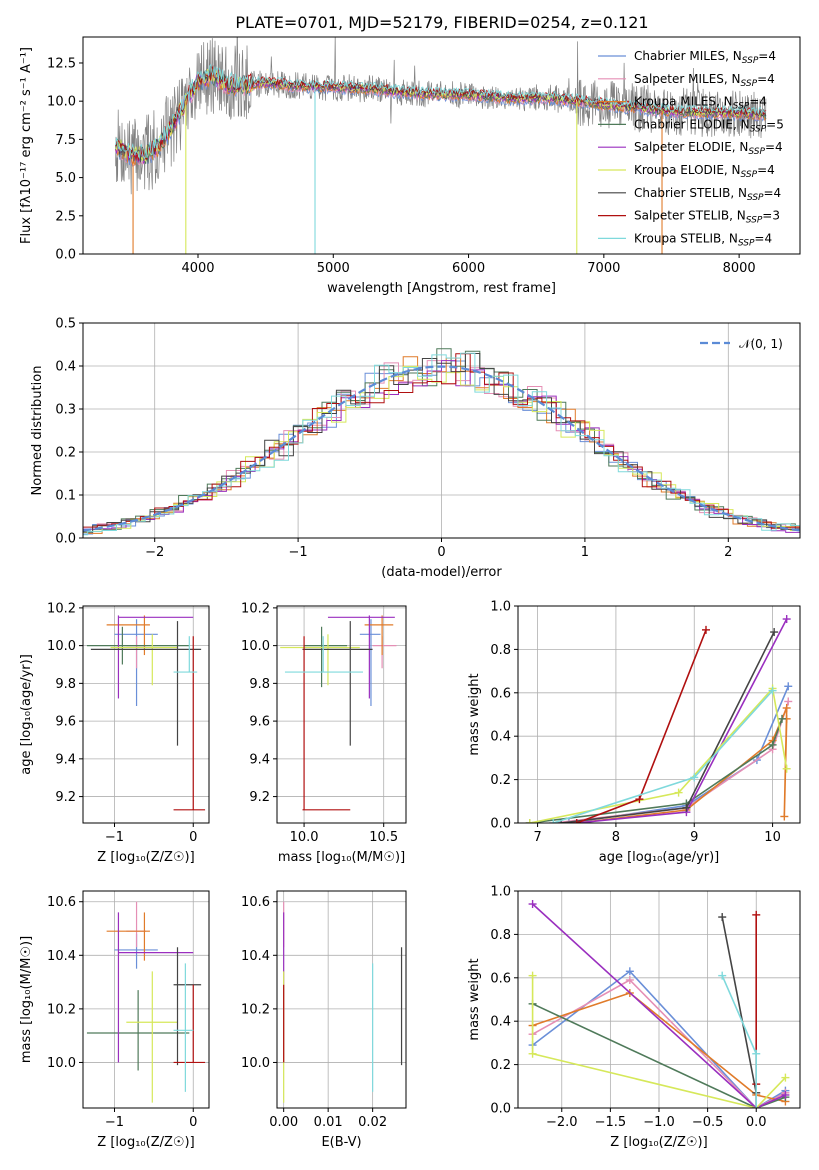  Describe the element at coordinates (61, 1063) in the screenshot. I see `y-tick-label: 10.0` at that location.